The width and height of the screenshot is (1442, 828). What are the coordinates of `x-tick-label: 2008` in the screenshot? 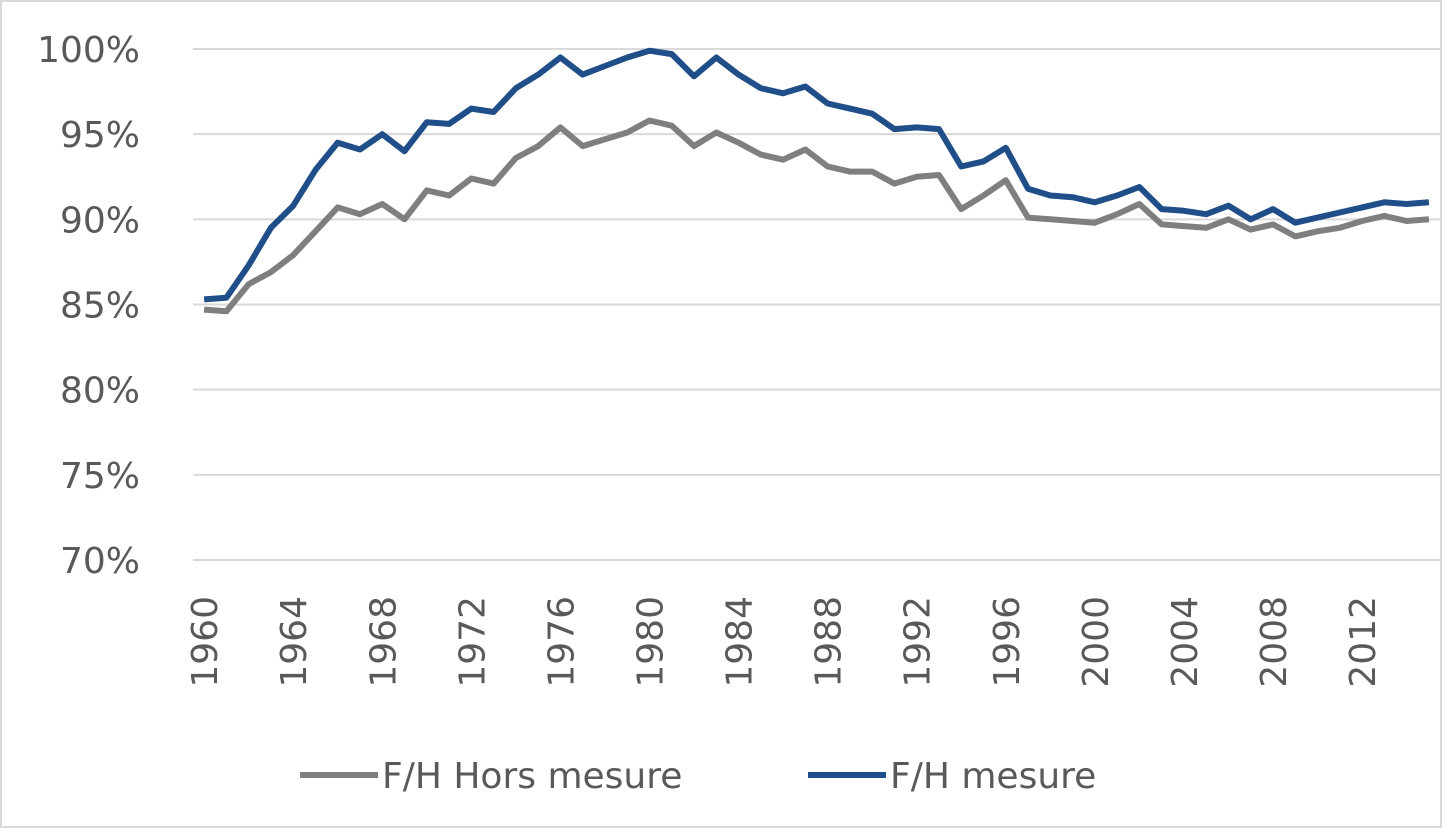 It's located at (1274, 642).